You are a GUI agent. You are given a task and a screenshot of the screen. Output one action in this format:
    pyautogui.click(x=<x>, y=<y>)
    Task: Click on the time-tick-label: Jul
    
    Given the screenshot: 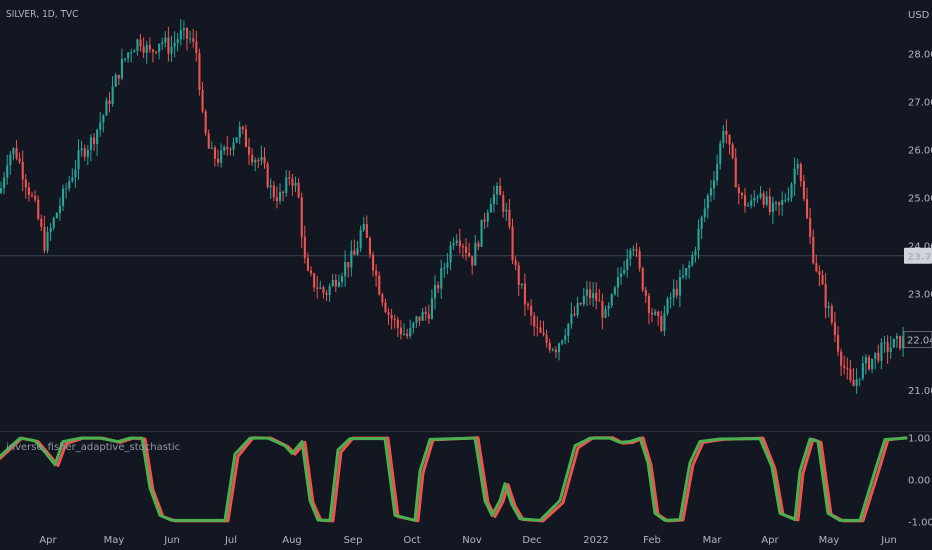 What is the action you would take?
    pyautogui.click(x=230, y=540)
    